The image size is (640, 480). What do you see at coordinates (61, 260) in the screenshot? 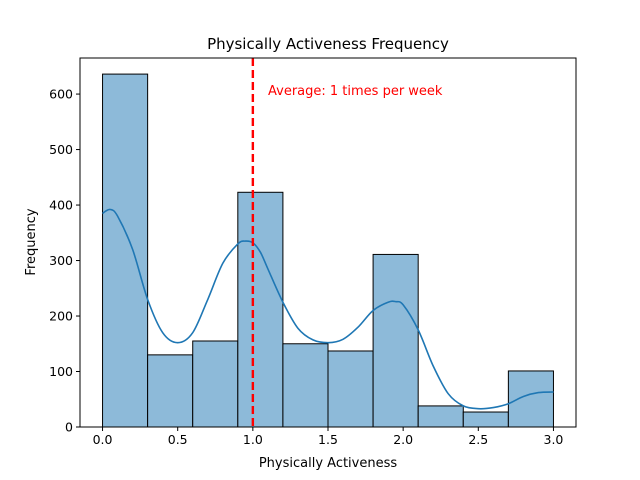
I see `y-tick-label-3: 300` at bounding box center [61, 260].